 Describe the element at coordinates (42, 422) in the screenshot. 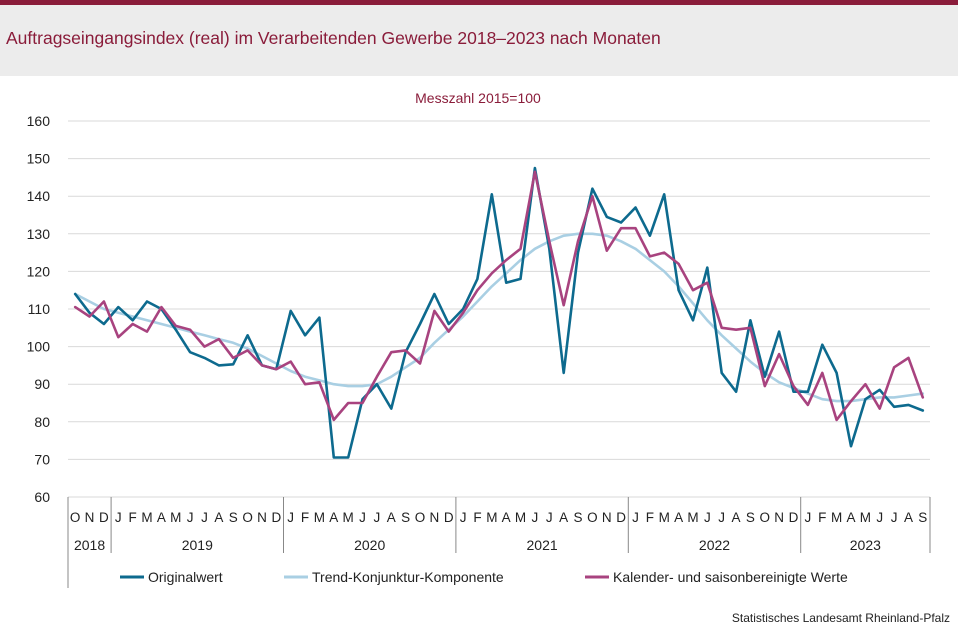

I see `y-tick-label: 80` at that location.